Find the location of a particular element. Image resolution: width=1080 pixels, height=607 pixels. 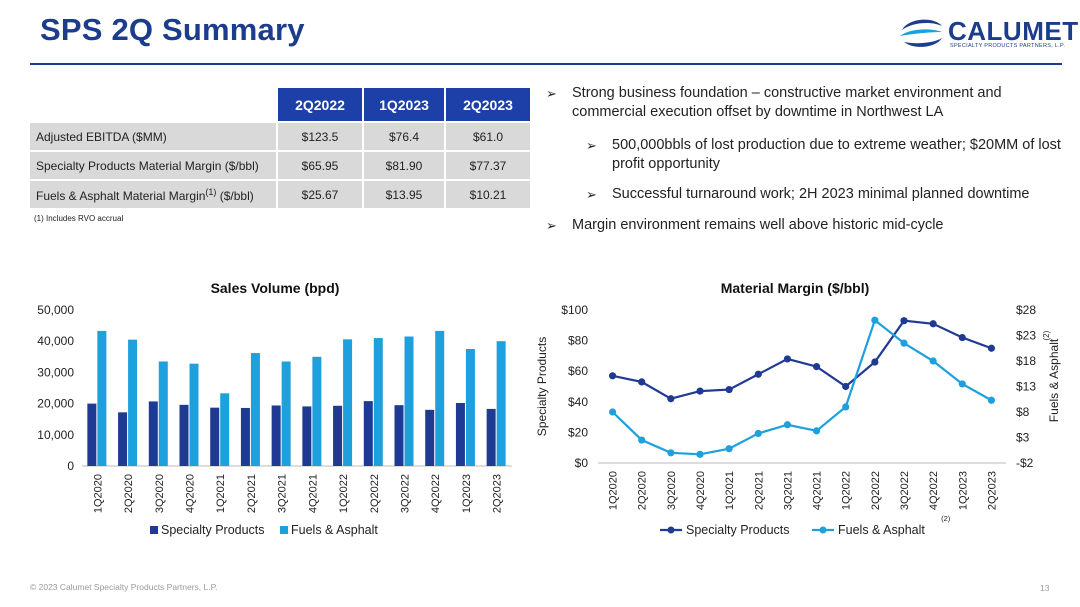

y-tick-label: $60 is located at coordinates (578, 371).